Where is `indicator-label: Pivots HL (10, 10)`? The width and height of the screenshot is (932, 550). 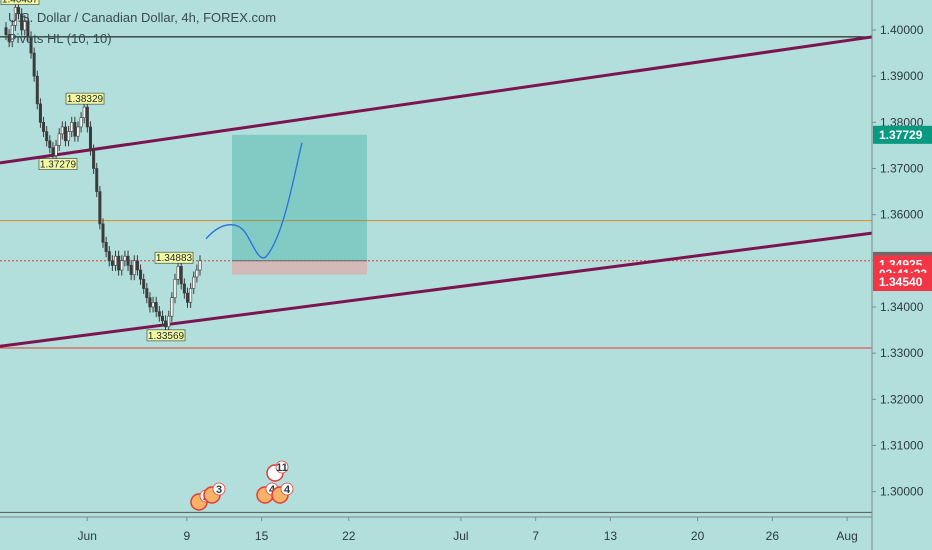
indicator-label: Pivots HL (10, 10) is located at coordinates (60, 38).